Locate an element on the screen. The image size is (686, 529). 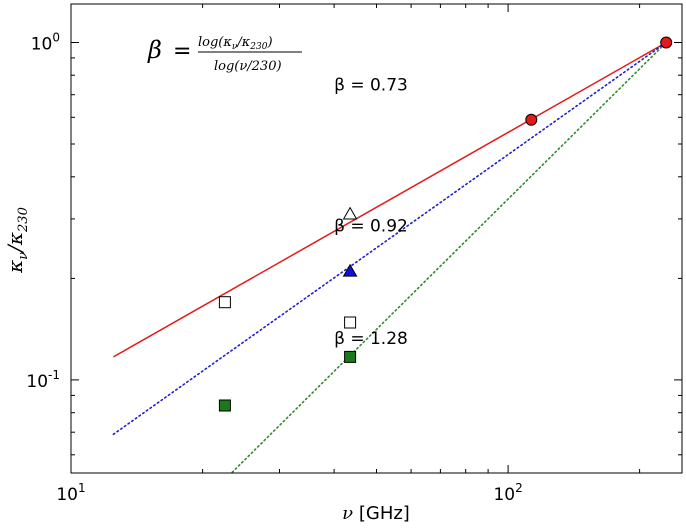
beta-label-2: β = 0.92 is located at coordinates (371, 227).